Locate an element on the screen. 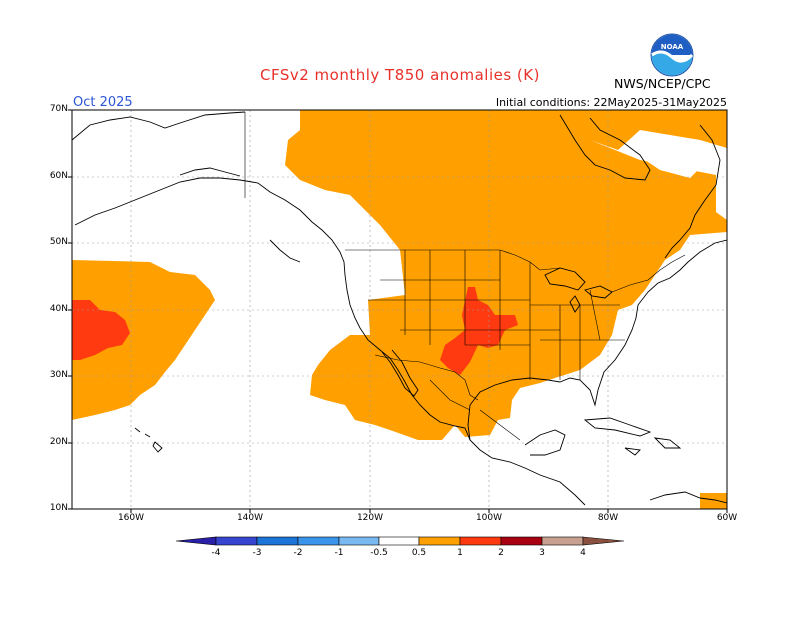 The width and height of the screenshot is (800, 618). initial-conditions-label: Initial conditions: 22May2025-31May2025 is located at coordinates (611, 102).